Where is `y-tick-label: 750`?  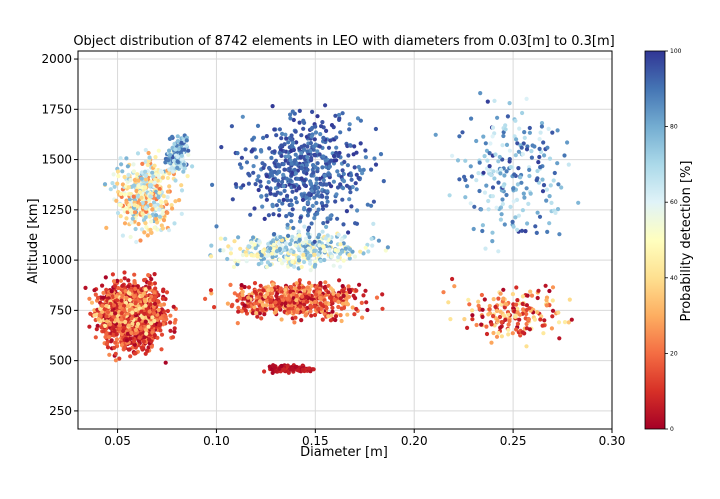 y-tick-label: 750 is located at coordinates (60, 310).